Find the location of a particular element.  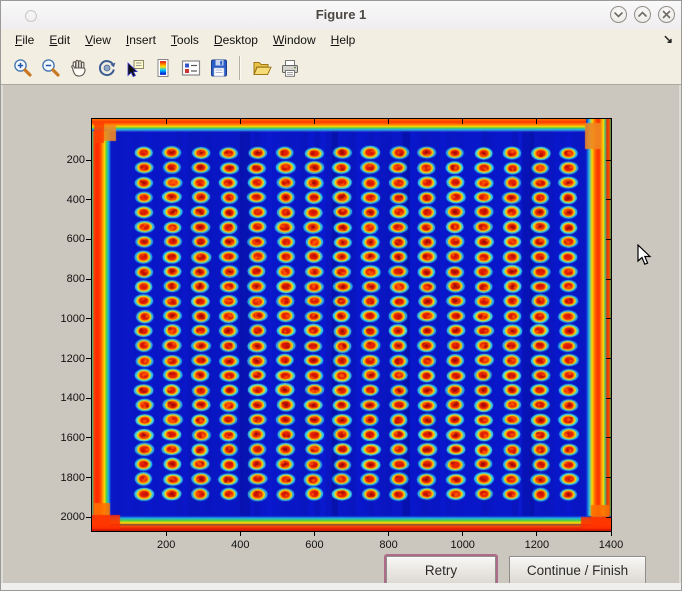

print-icon is located at coordinates (289, 67).